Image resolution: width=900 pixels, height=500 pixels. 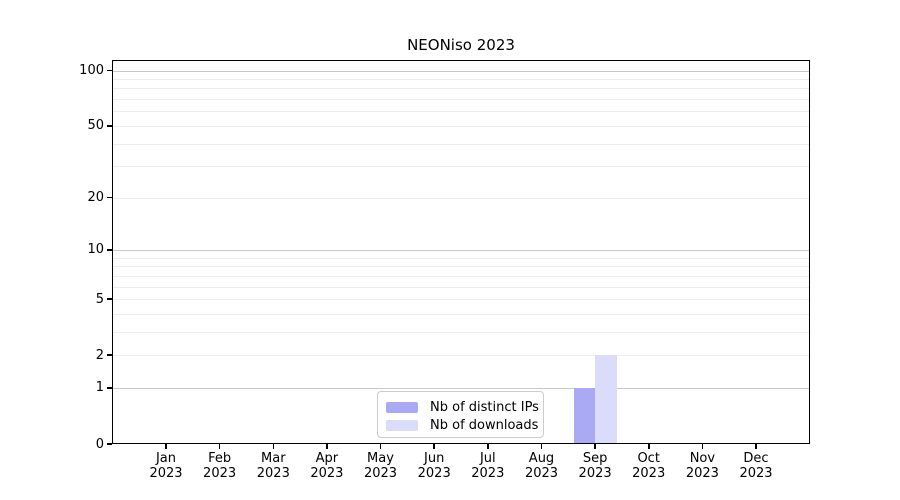 I want to click on x-tick-label: Nov 2023, so click(x=702, y=466).